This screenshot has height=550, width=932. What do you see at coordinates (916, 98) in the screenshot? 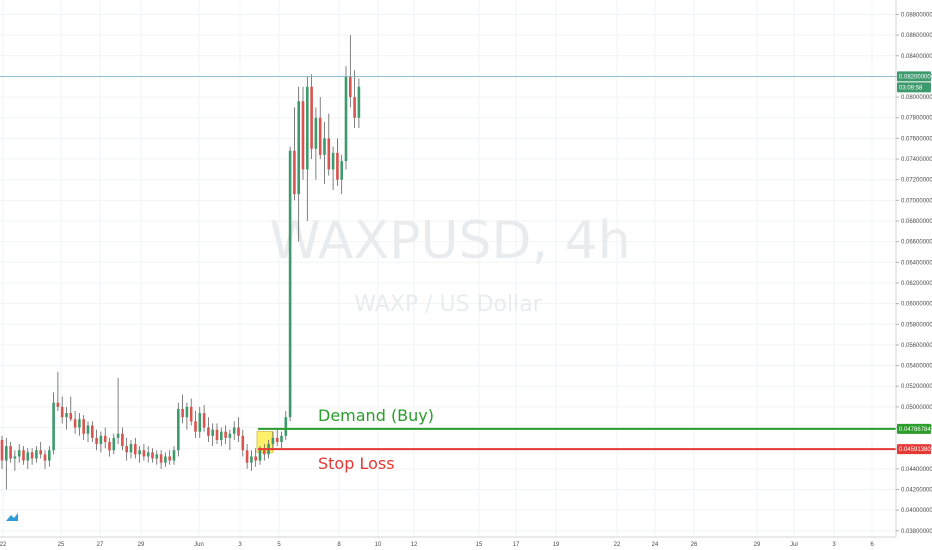
I see `y-tick-label: 0.08000000` at bounding box center [916, 98].